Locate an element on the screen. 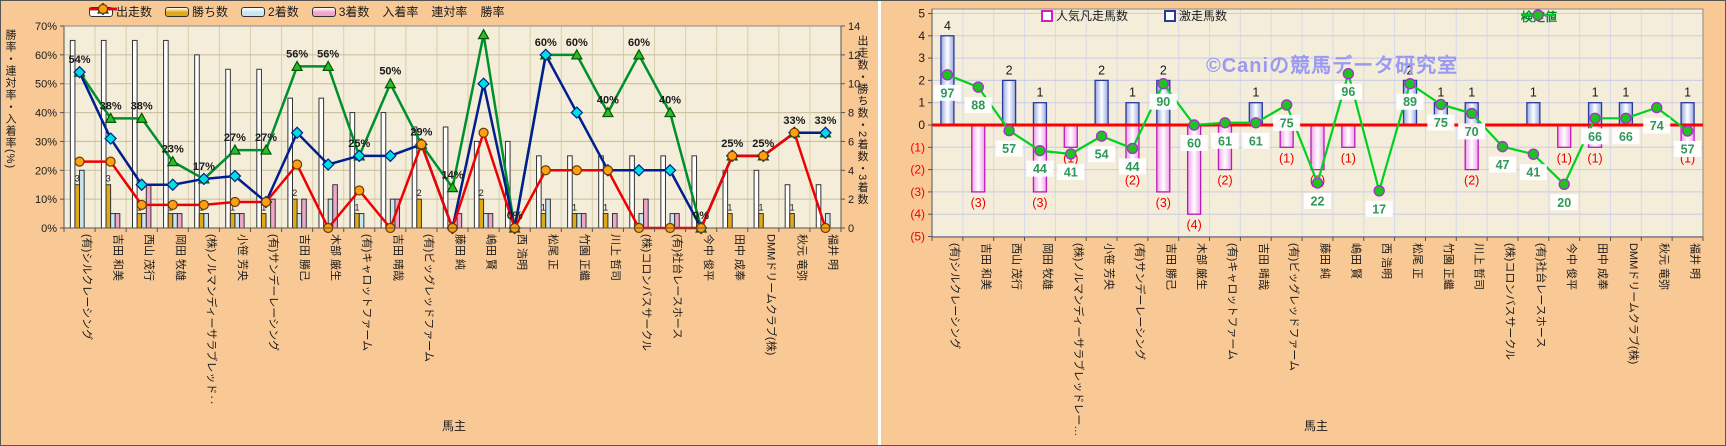  x-category-label: 今中 俊平 is located at coordinates (709, 257).